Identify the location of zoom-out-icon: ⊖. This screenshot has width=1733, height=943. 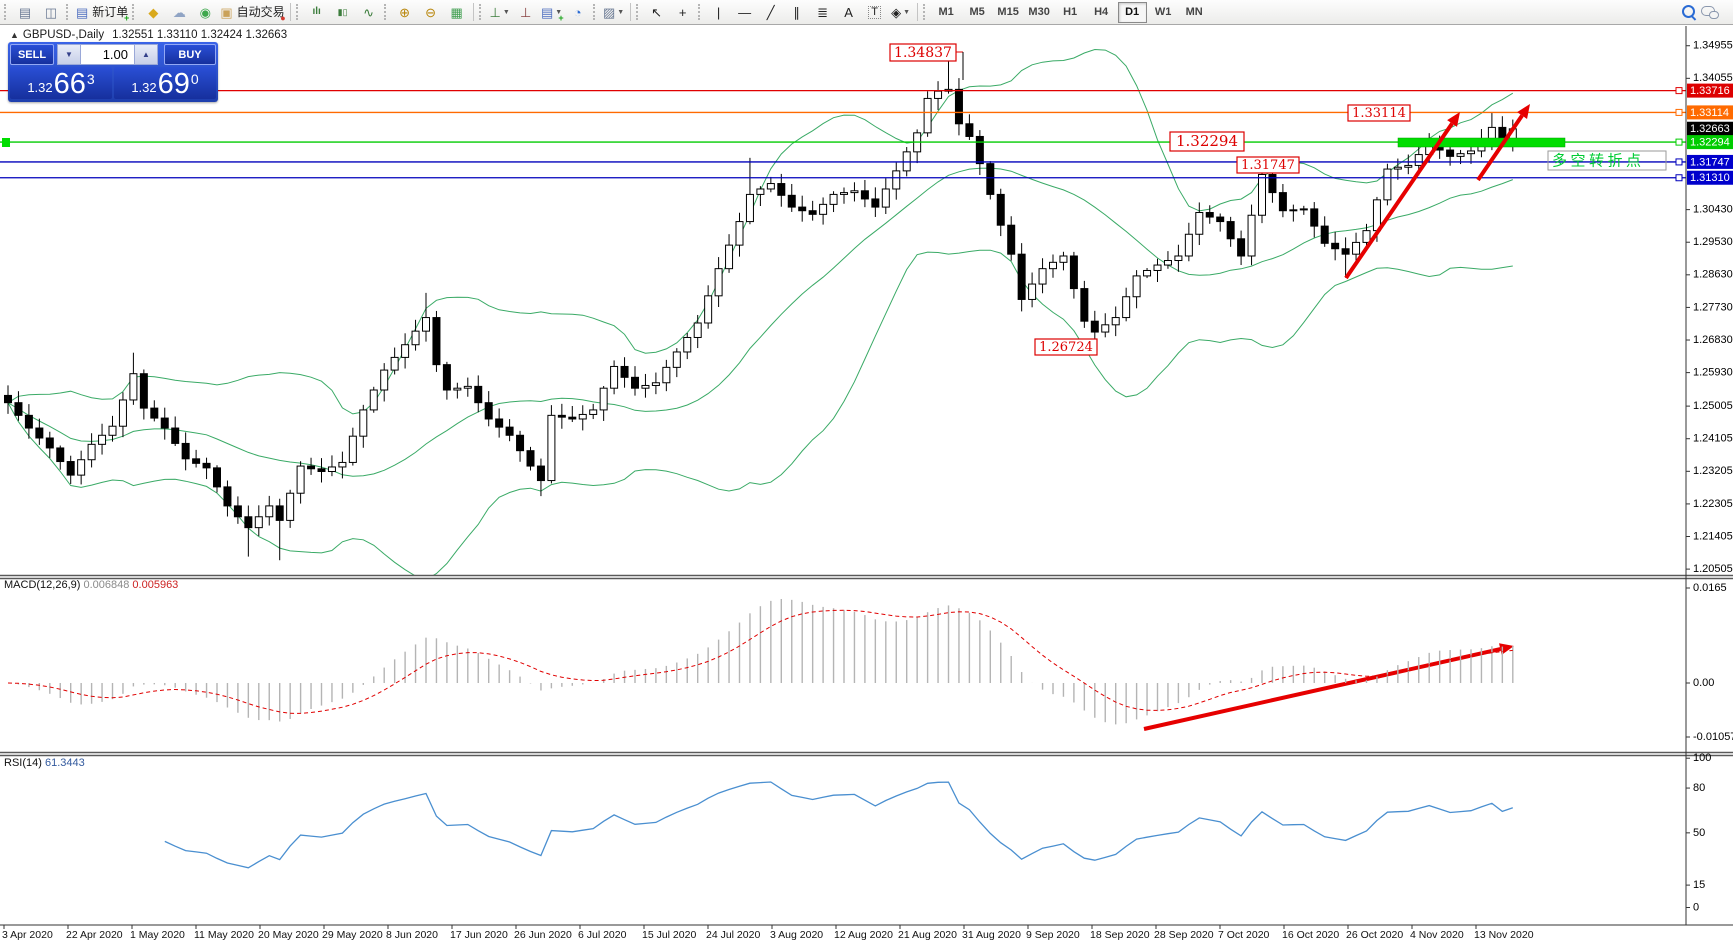
(431, 12).